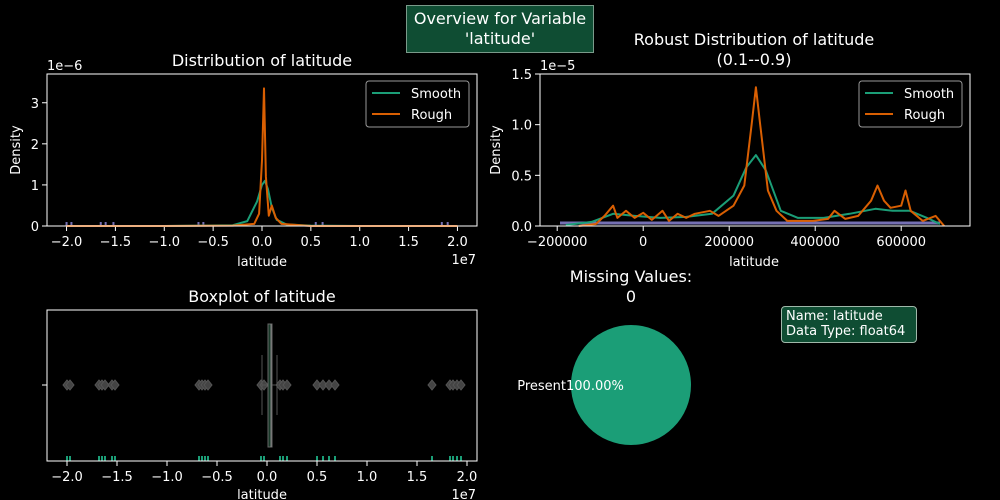 Image resolution: width=1000 pixels, height=500 pixels. I want to click on robust-title: Robust Distribution of latitude, so click(754, 39).